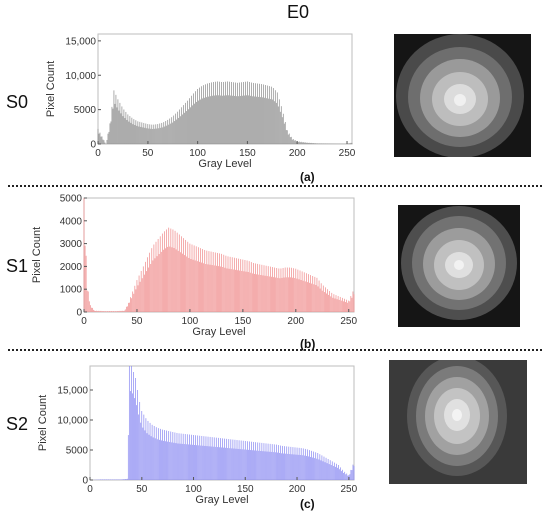 The image size is (550, 517). I want to click on x-tick-label: 200, so click(295, 321).